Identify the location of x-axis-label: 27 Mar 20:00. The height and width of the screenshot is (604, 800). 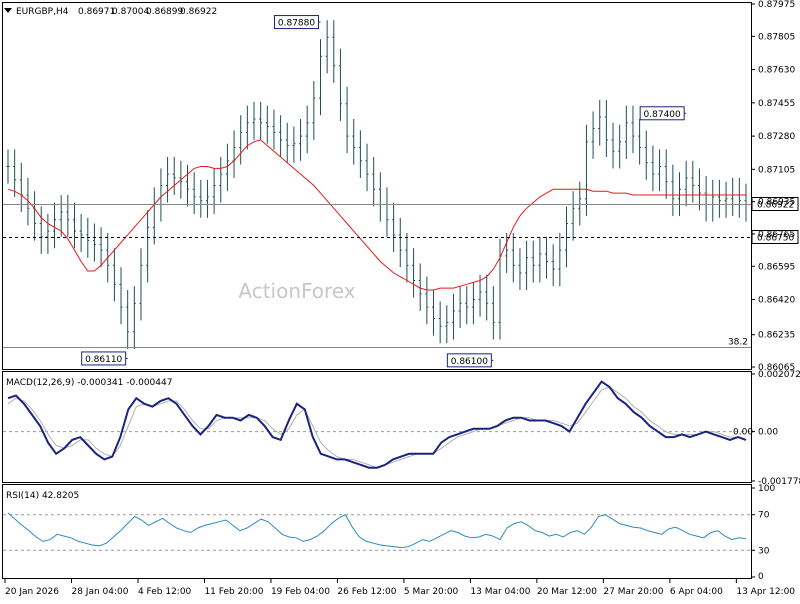
(633, 592).